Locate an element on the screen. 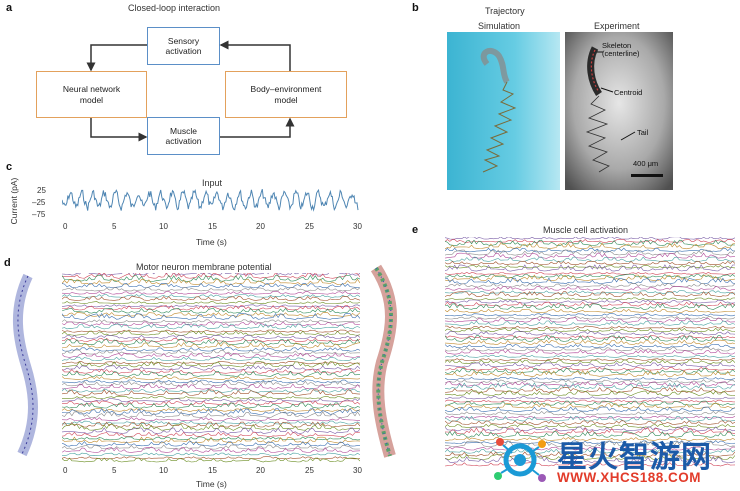 Image resolution: width=740 pixels, height=491 pixels. c-xtick: 15 is located at coordinates (212, 226).